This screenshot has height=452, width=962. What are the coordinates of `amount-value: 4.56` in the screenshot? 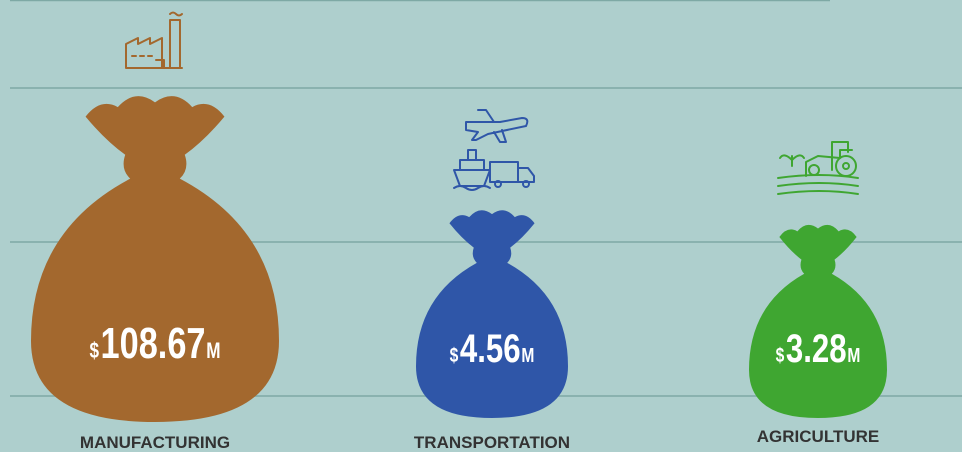 It's located at (490, 348).